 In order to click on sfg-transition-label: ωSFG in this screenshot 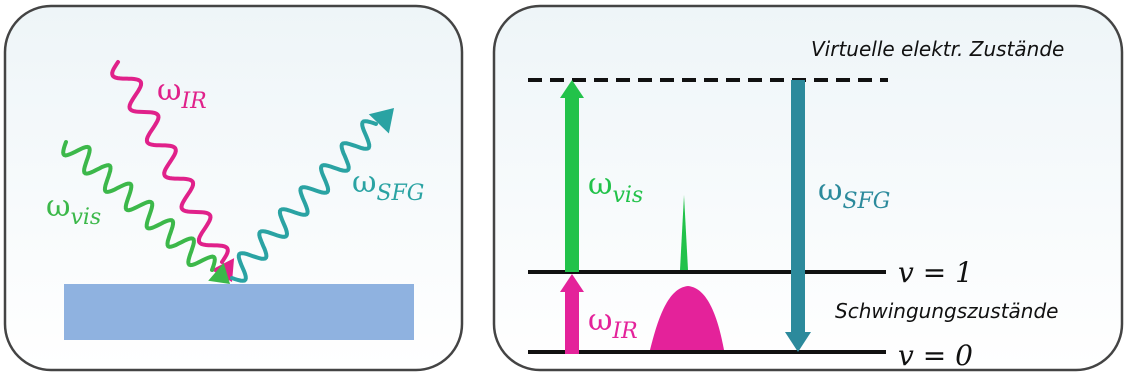, I will do `click(854, 193)`.